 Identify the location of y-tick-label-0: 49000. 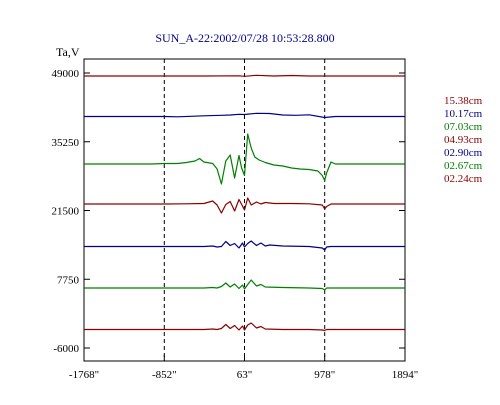
(66, 74).